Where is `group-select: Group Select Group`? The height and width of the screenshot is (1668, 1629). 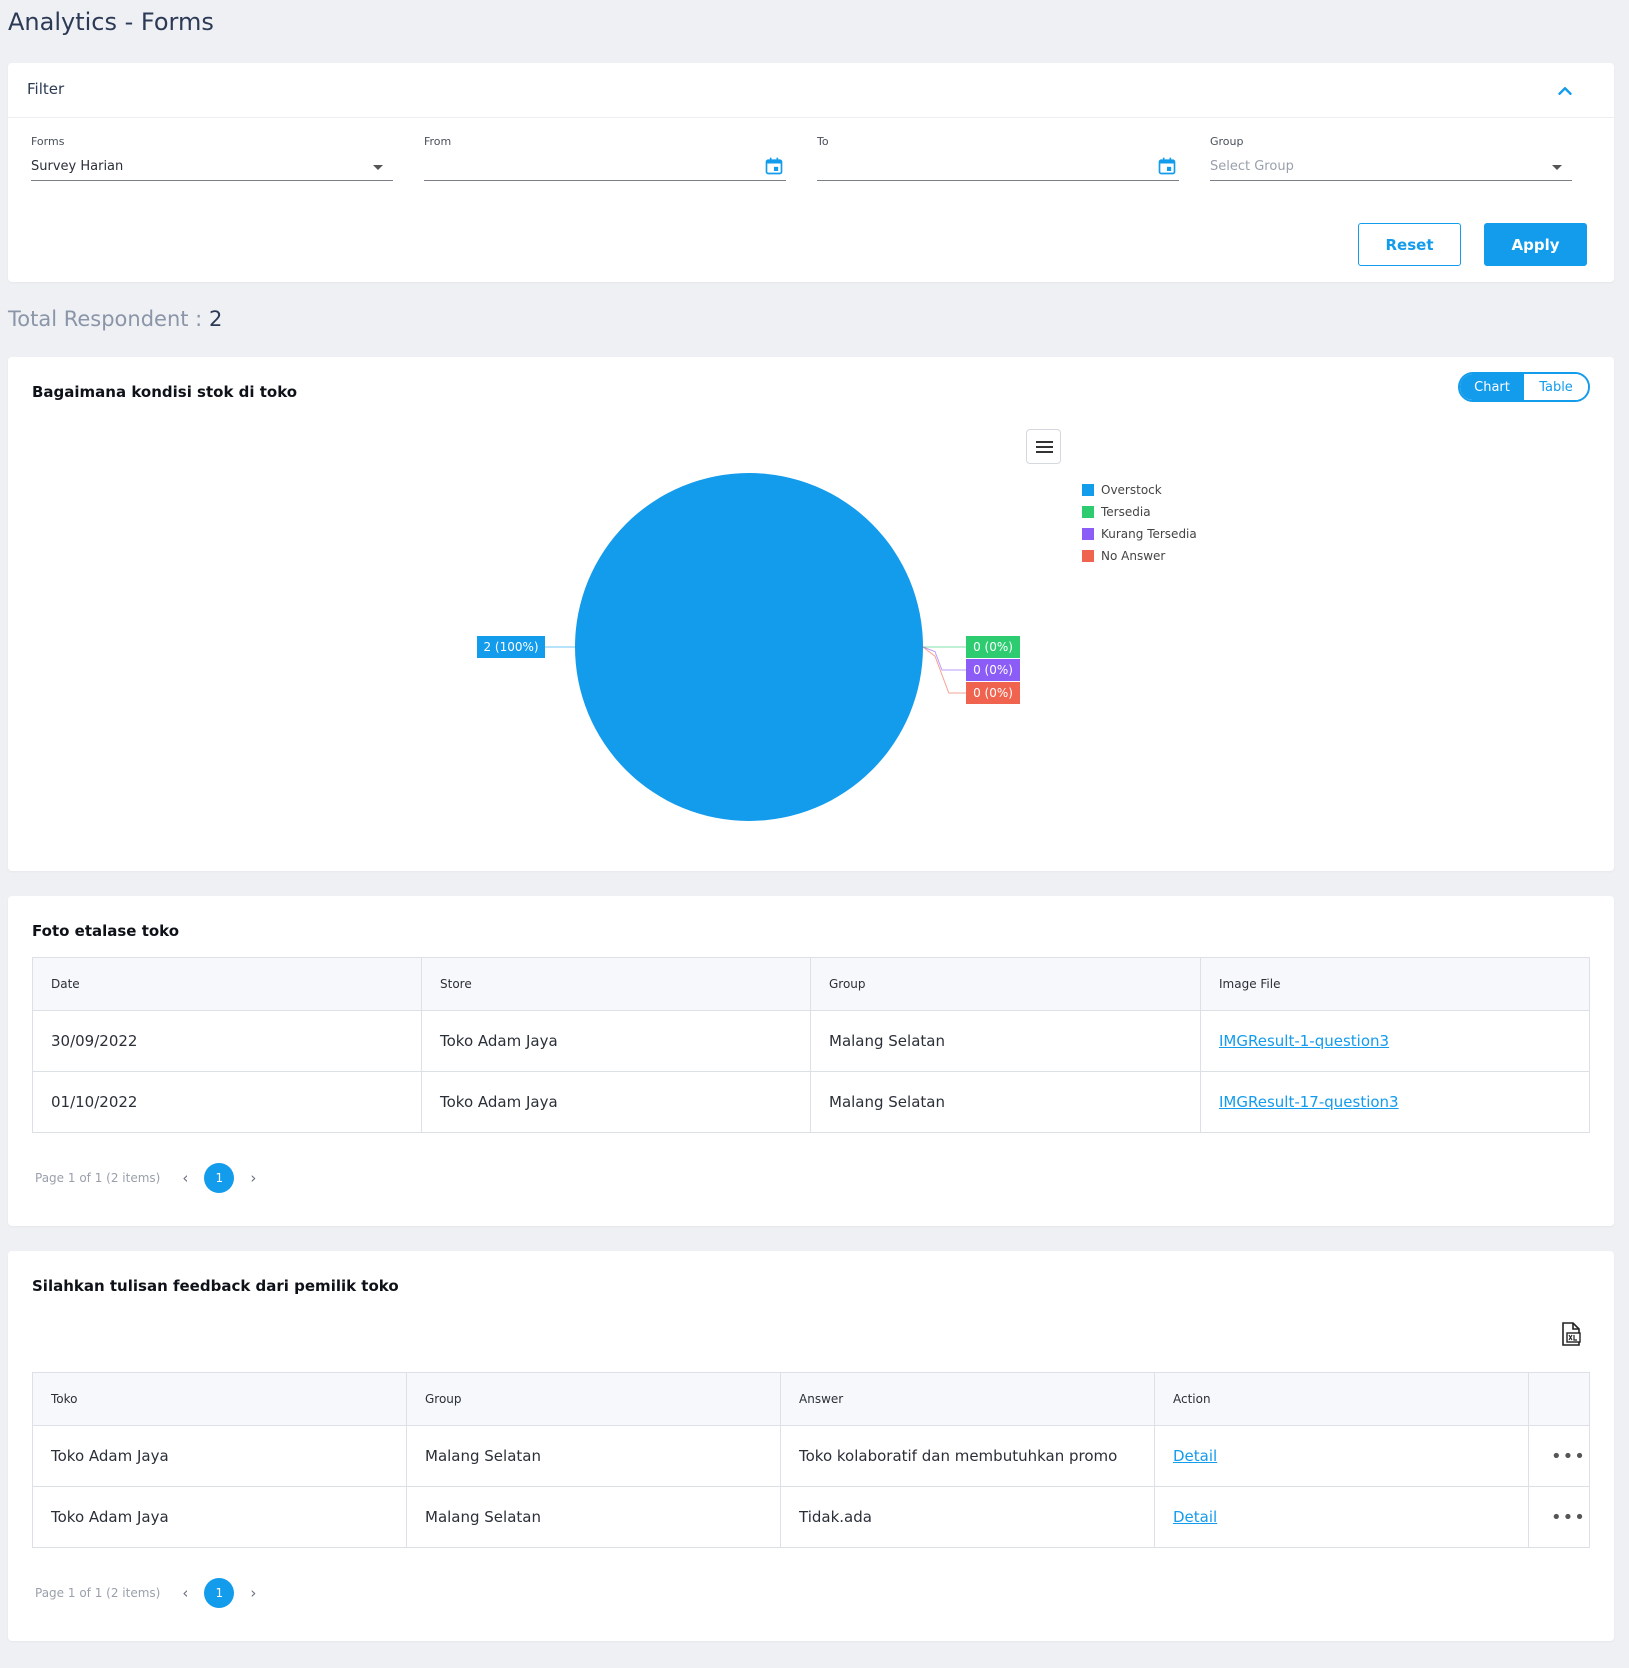 group-select: Group Select Group is located at coordinates (1391, 158).